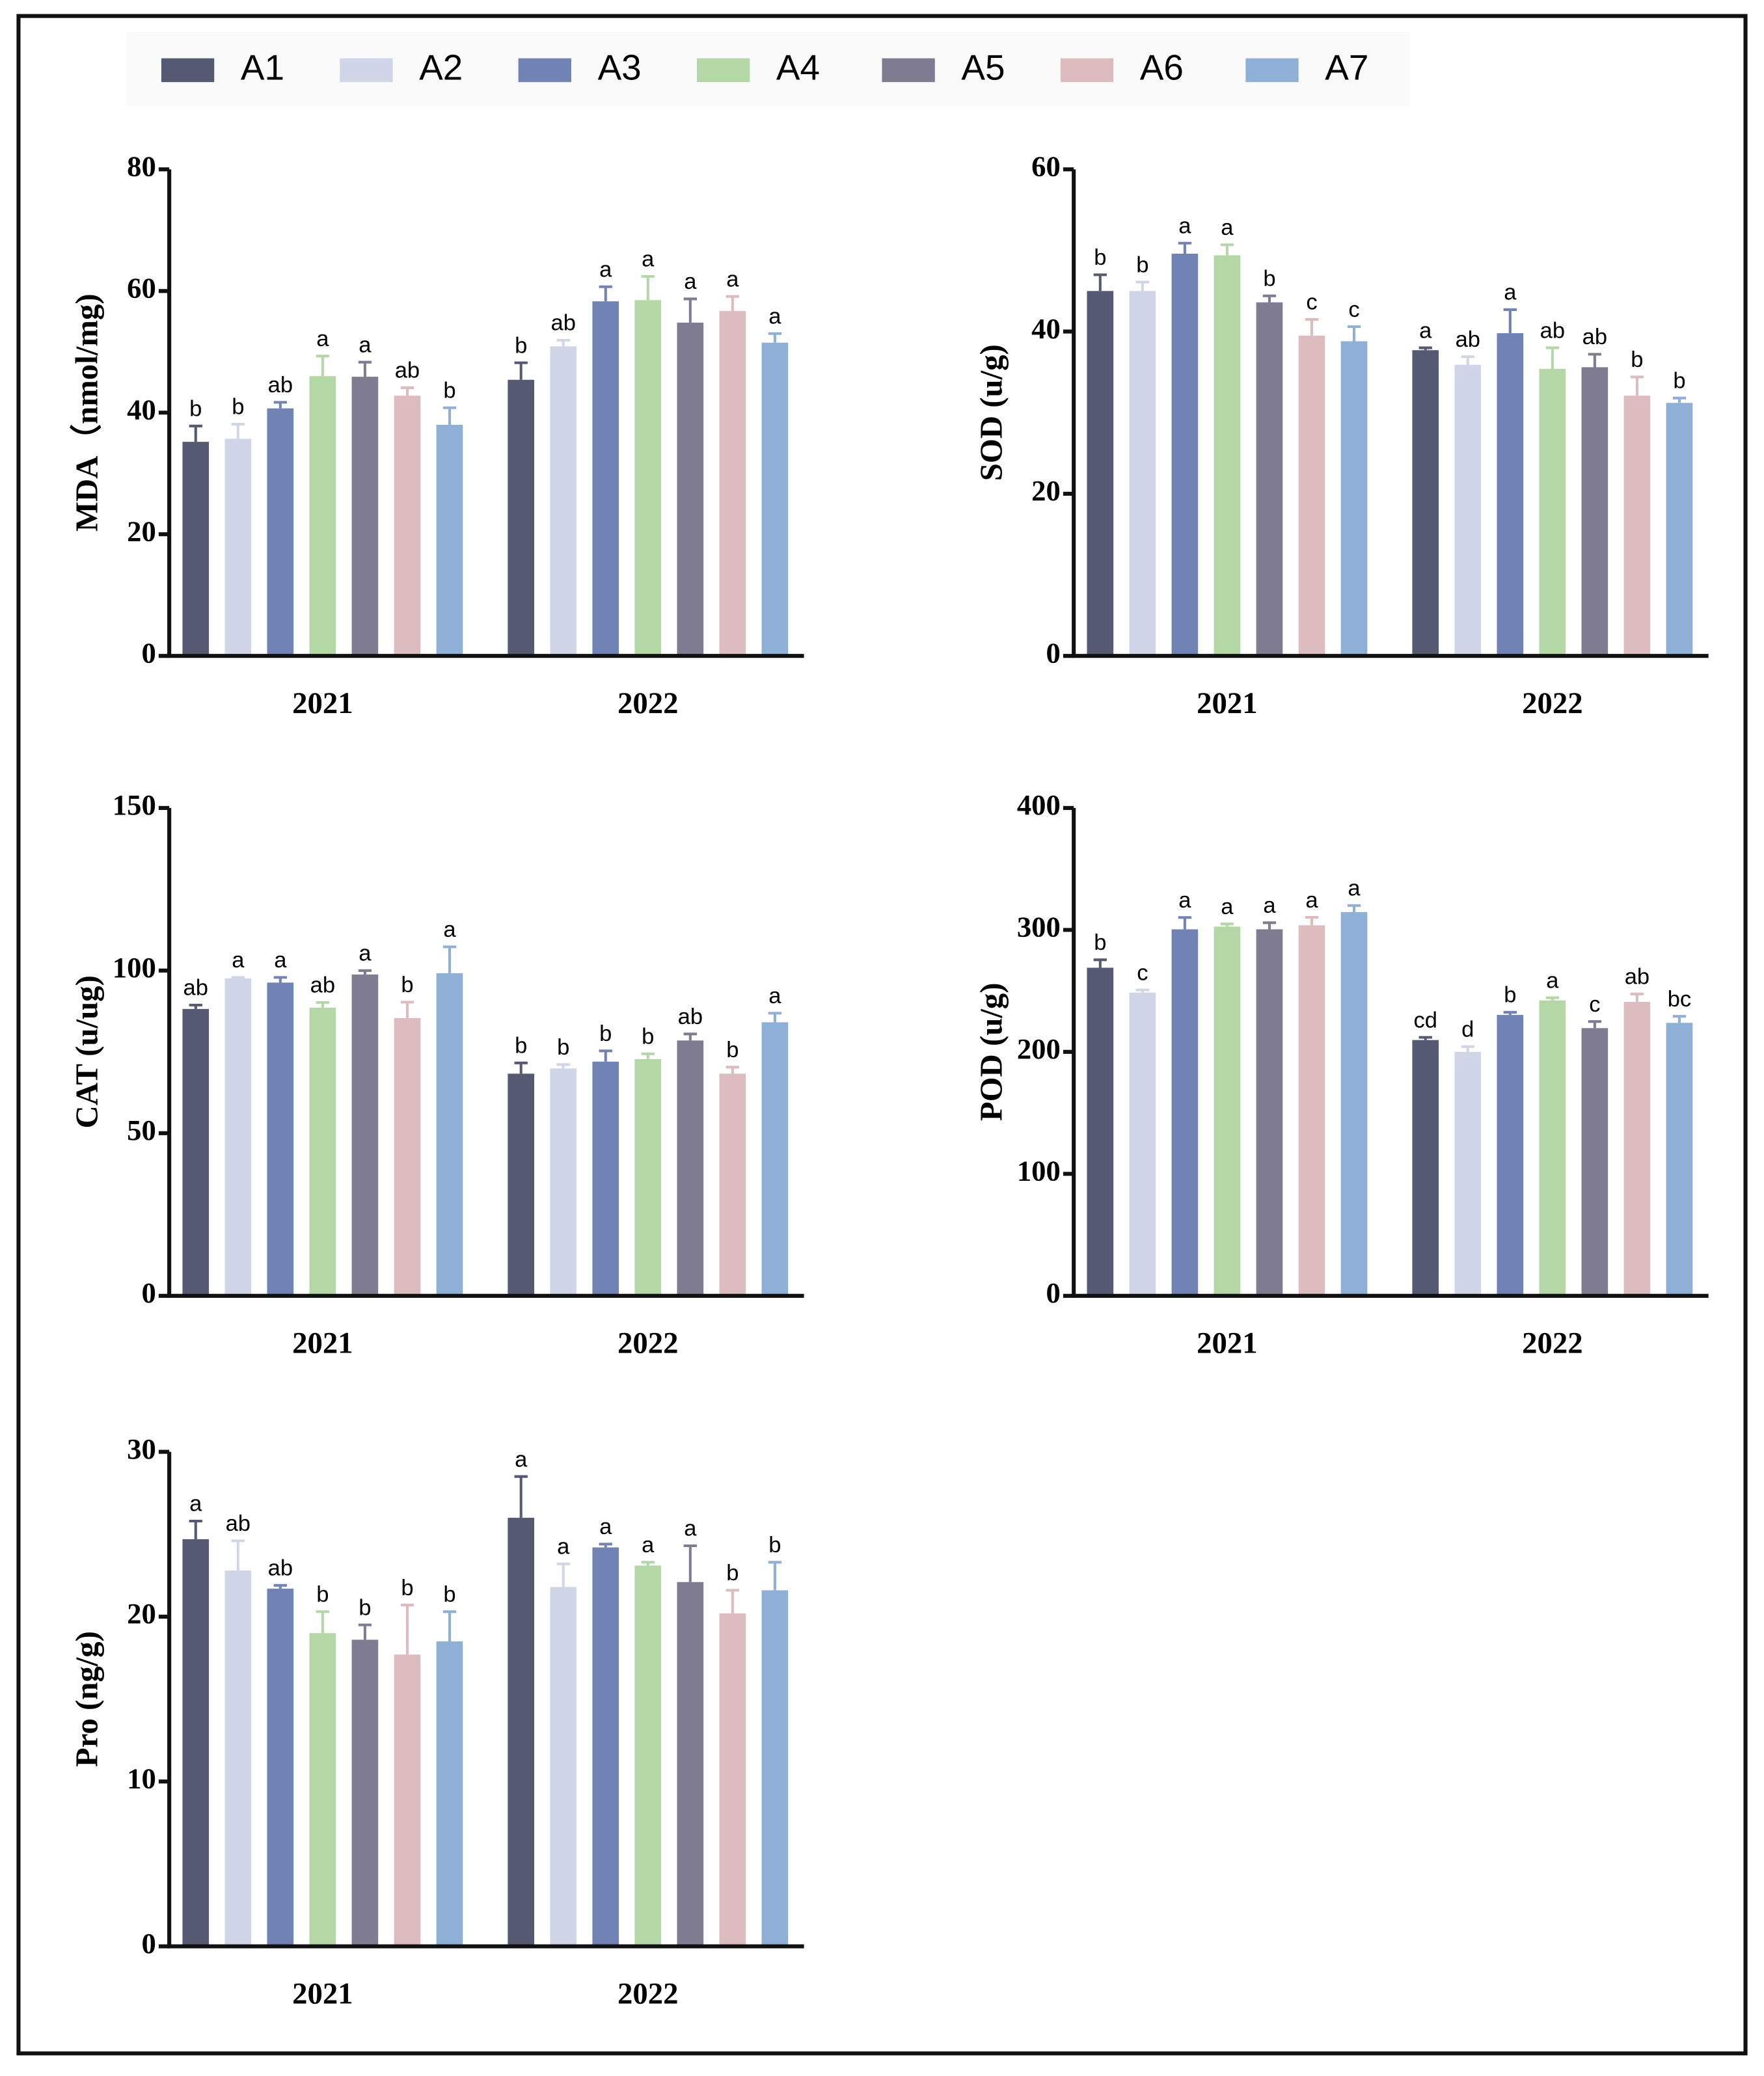 The image size is (1764, 2076). What do you see at coordinates (1142, 972) in the screenshot?
I see `significance-letter: c` at bounding box center [1142, 972].